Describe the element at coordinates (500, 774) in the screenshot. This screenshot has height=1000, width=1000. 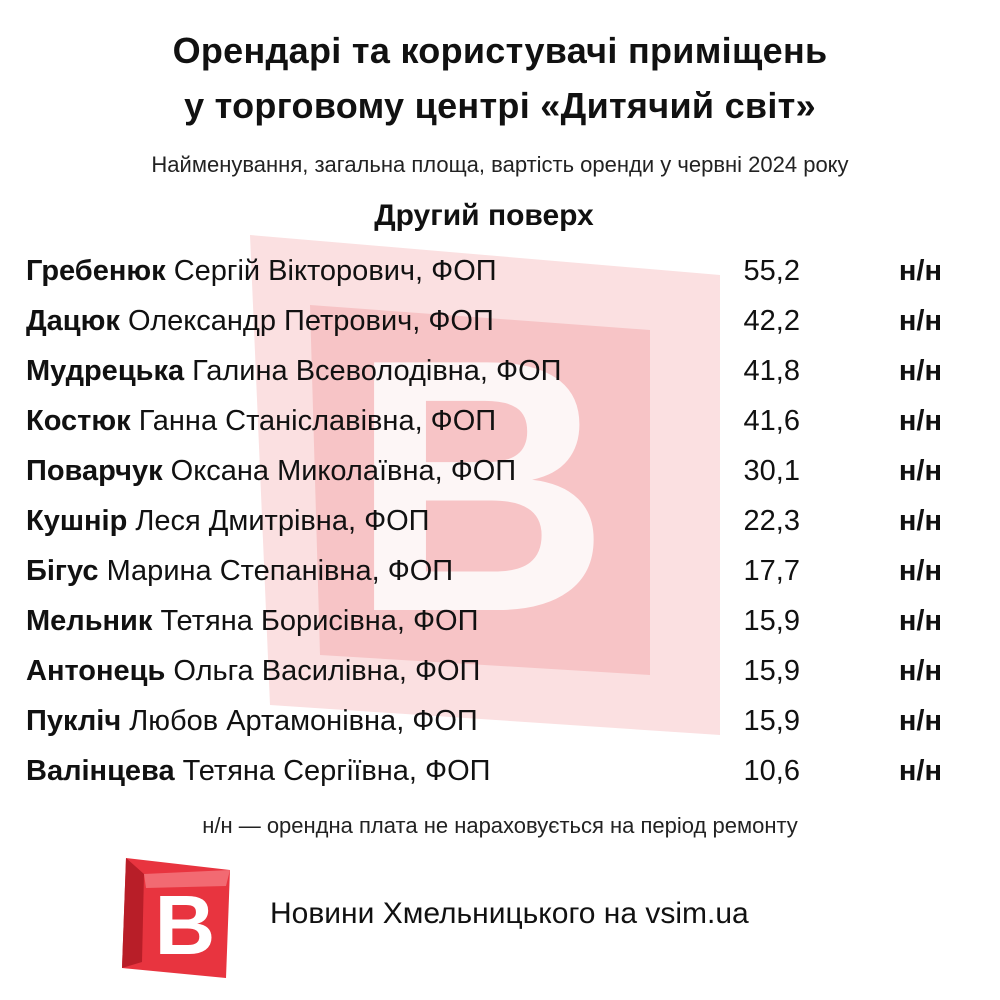
I see `tenant-row: Валінцева Тетяна Сергіївна, ФОП 10,6 н/н` at that location.